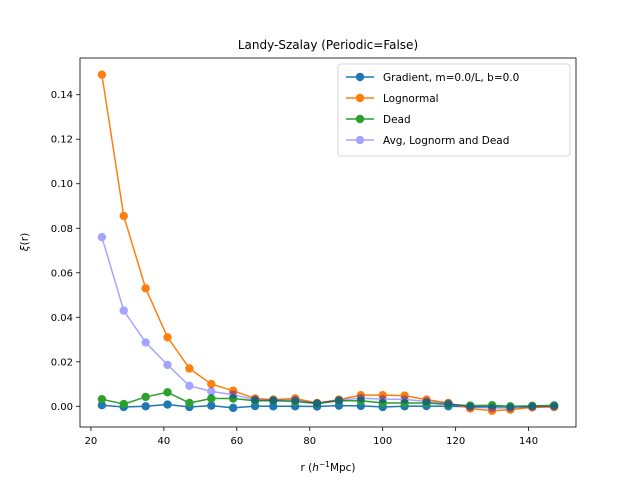  Describe the element at coordinates (397, 120) in the screenshot. I see `legend-entry-label: Dead` at that location.